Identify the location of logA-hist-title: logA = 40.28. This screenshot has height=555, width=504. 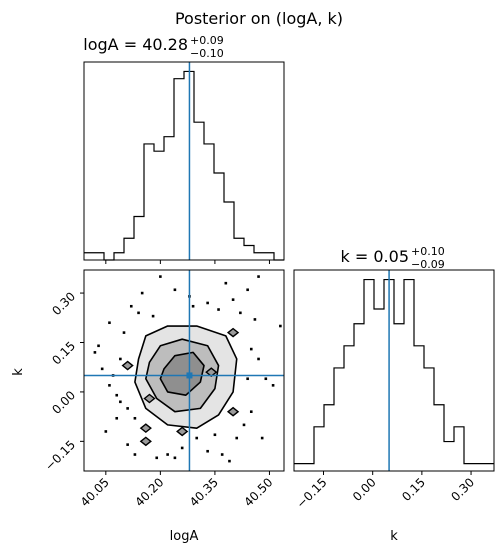
(135, 44).